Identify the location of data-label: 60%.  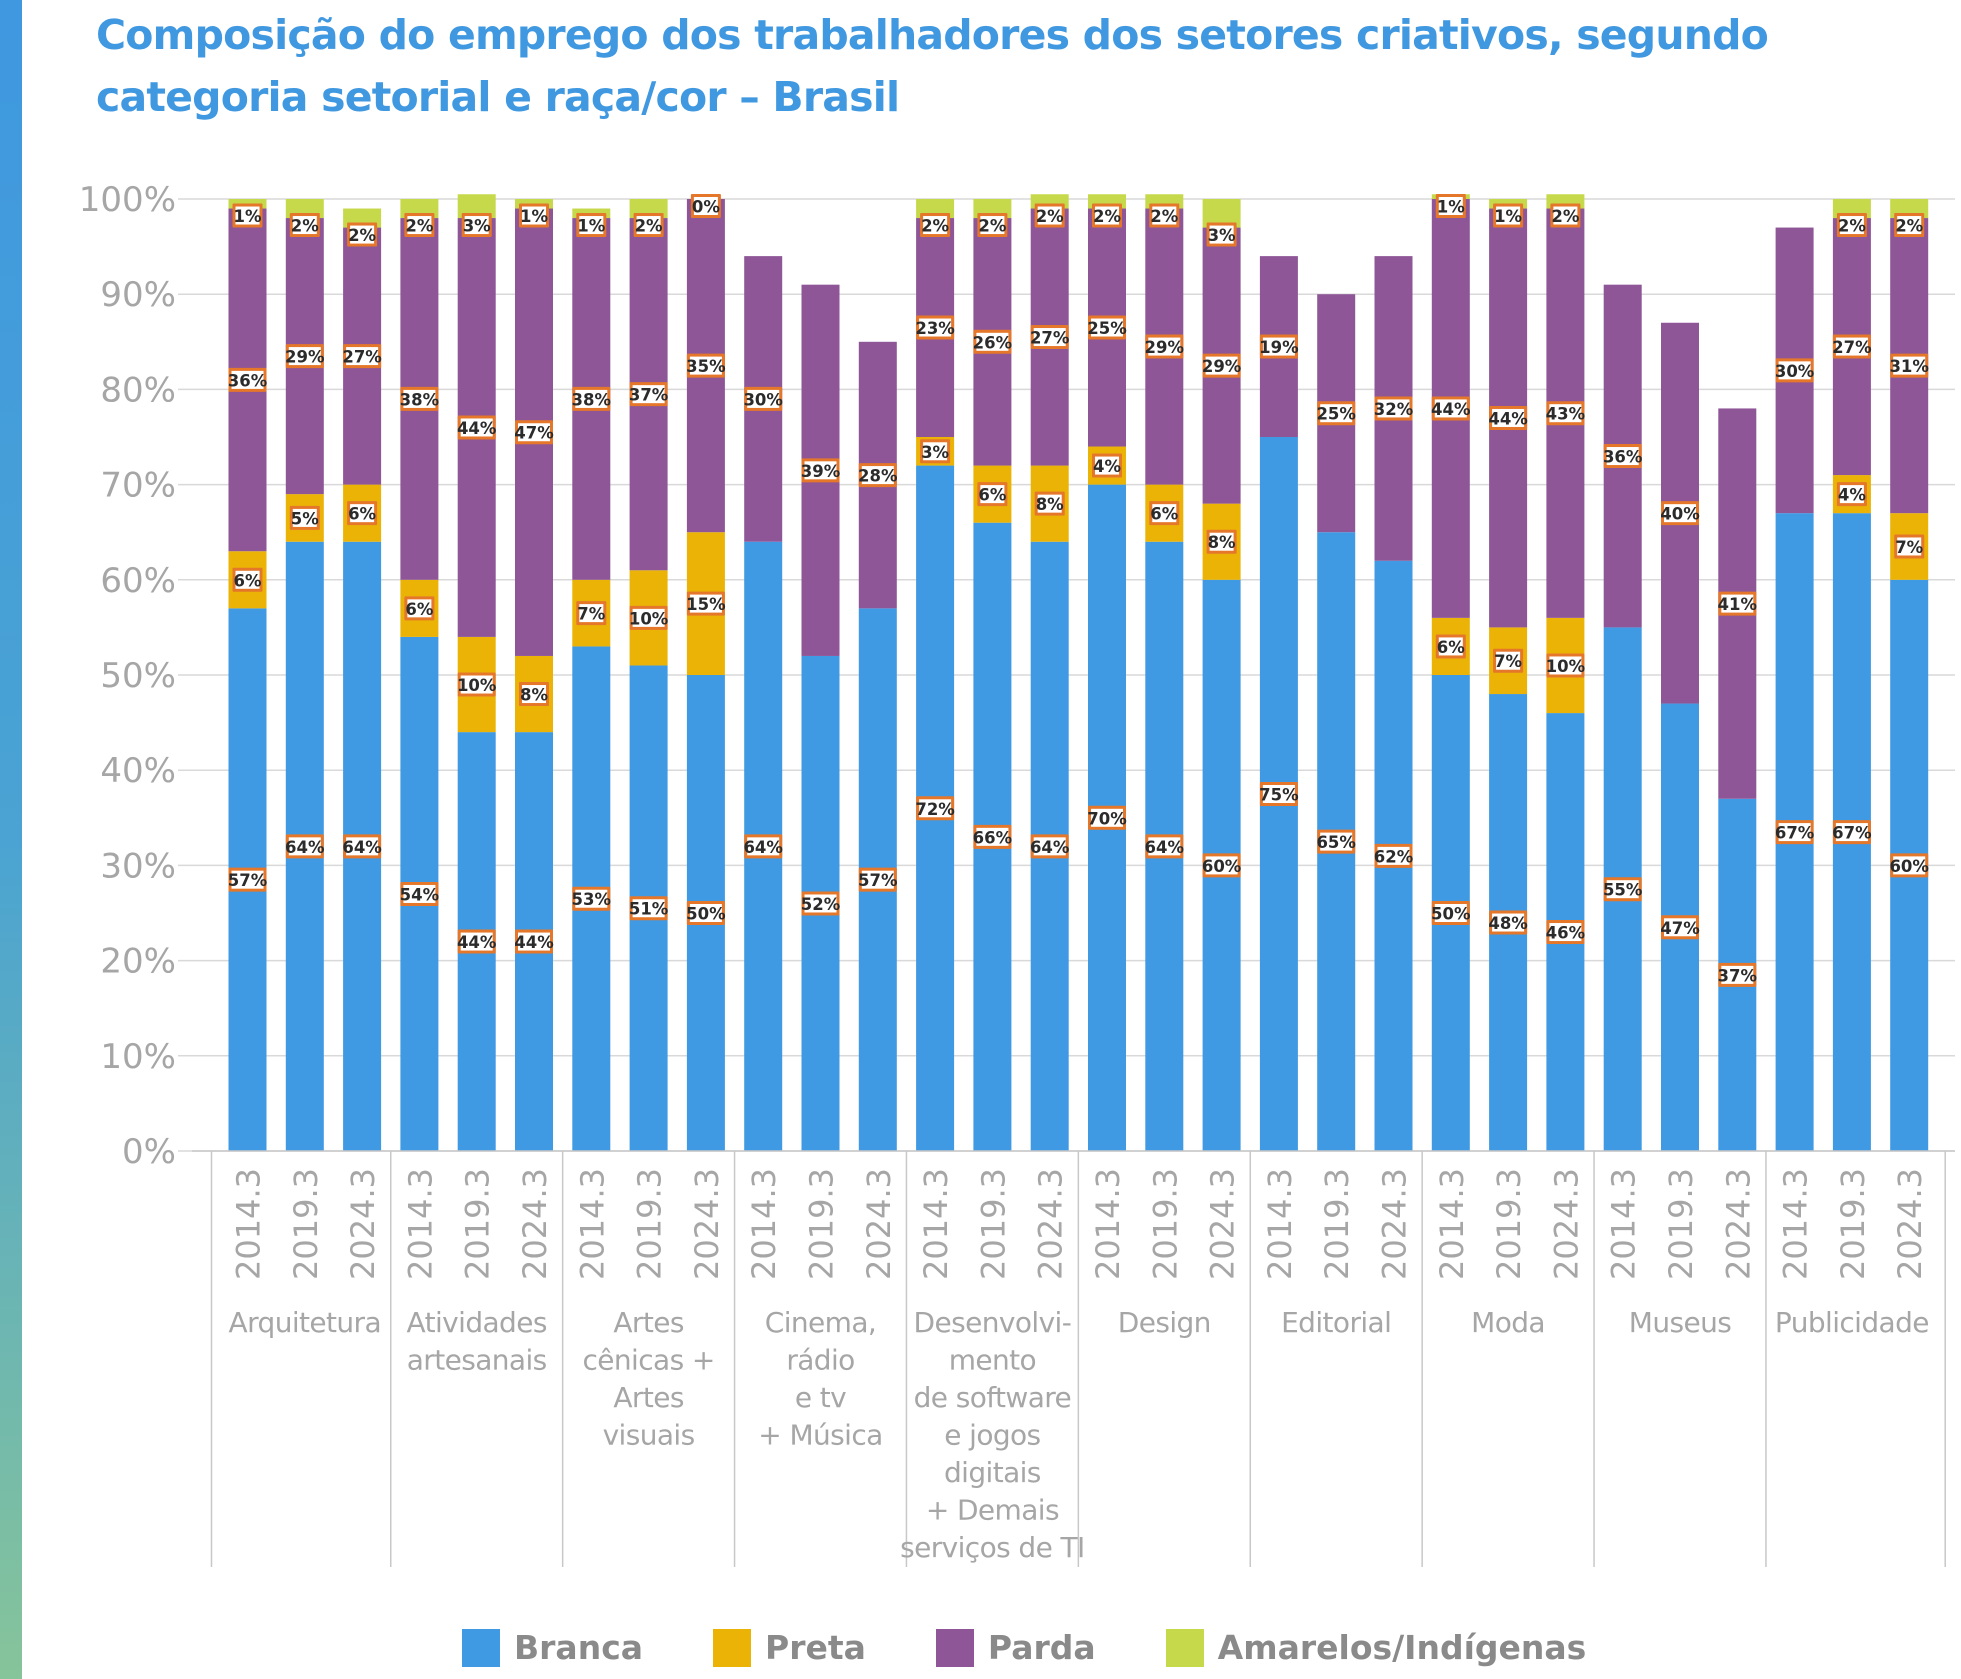
(1909, 866).